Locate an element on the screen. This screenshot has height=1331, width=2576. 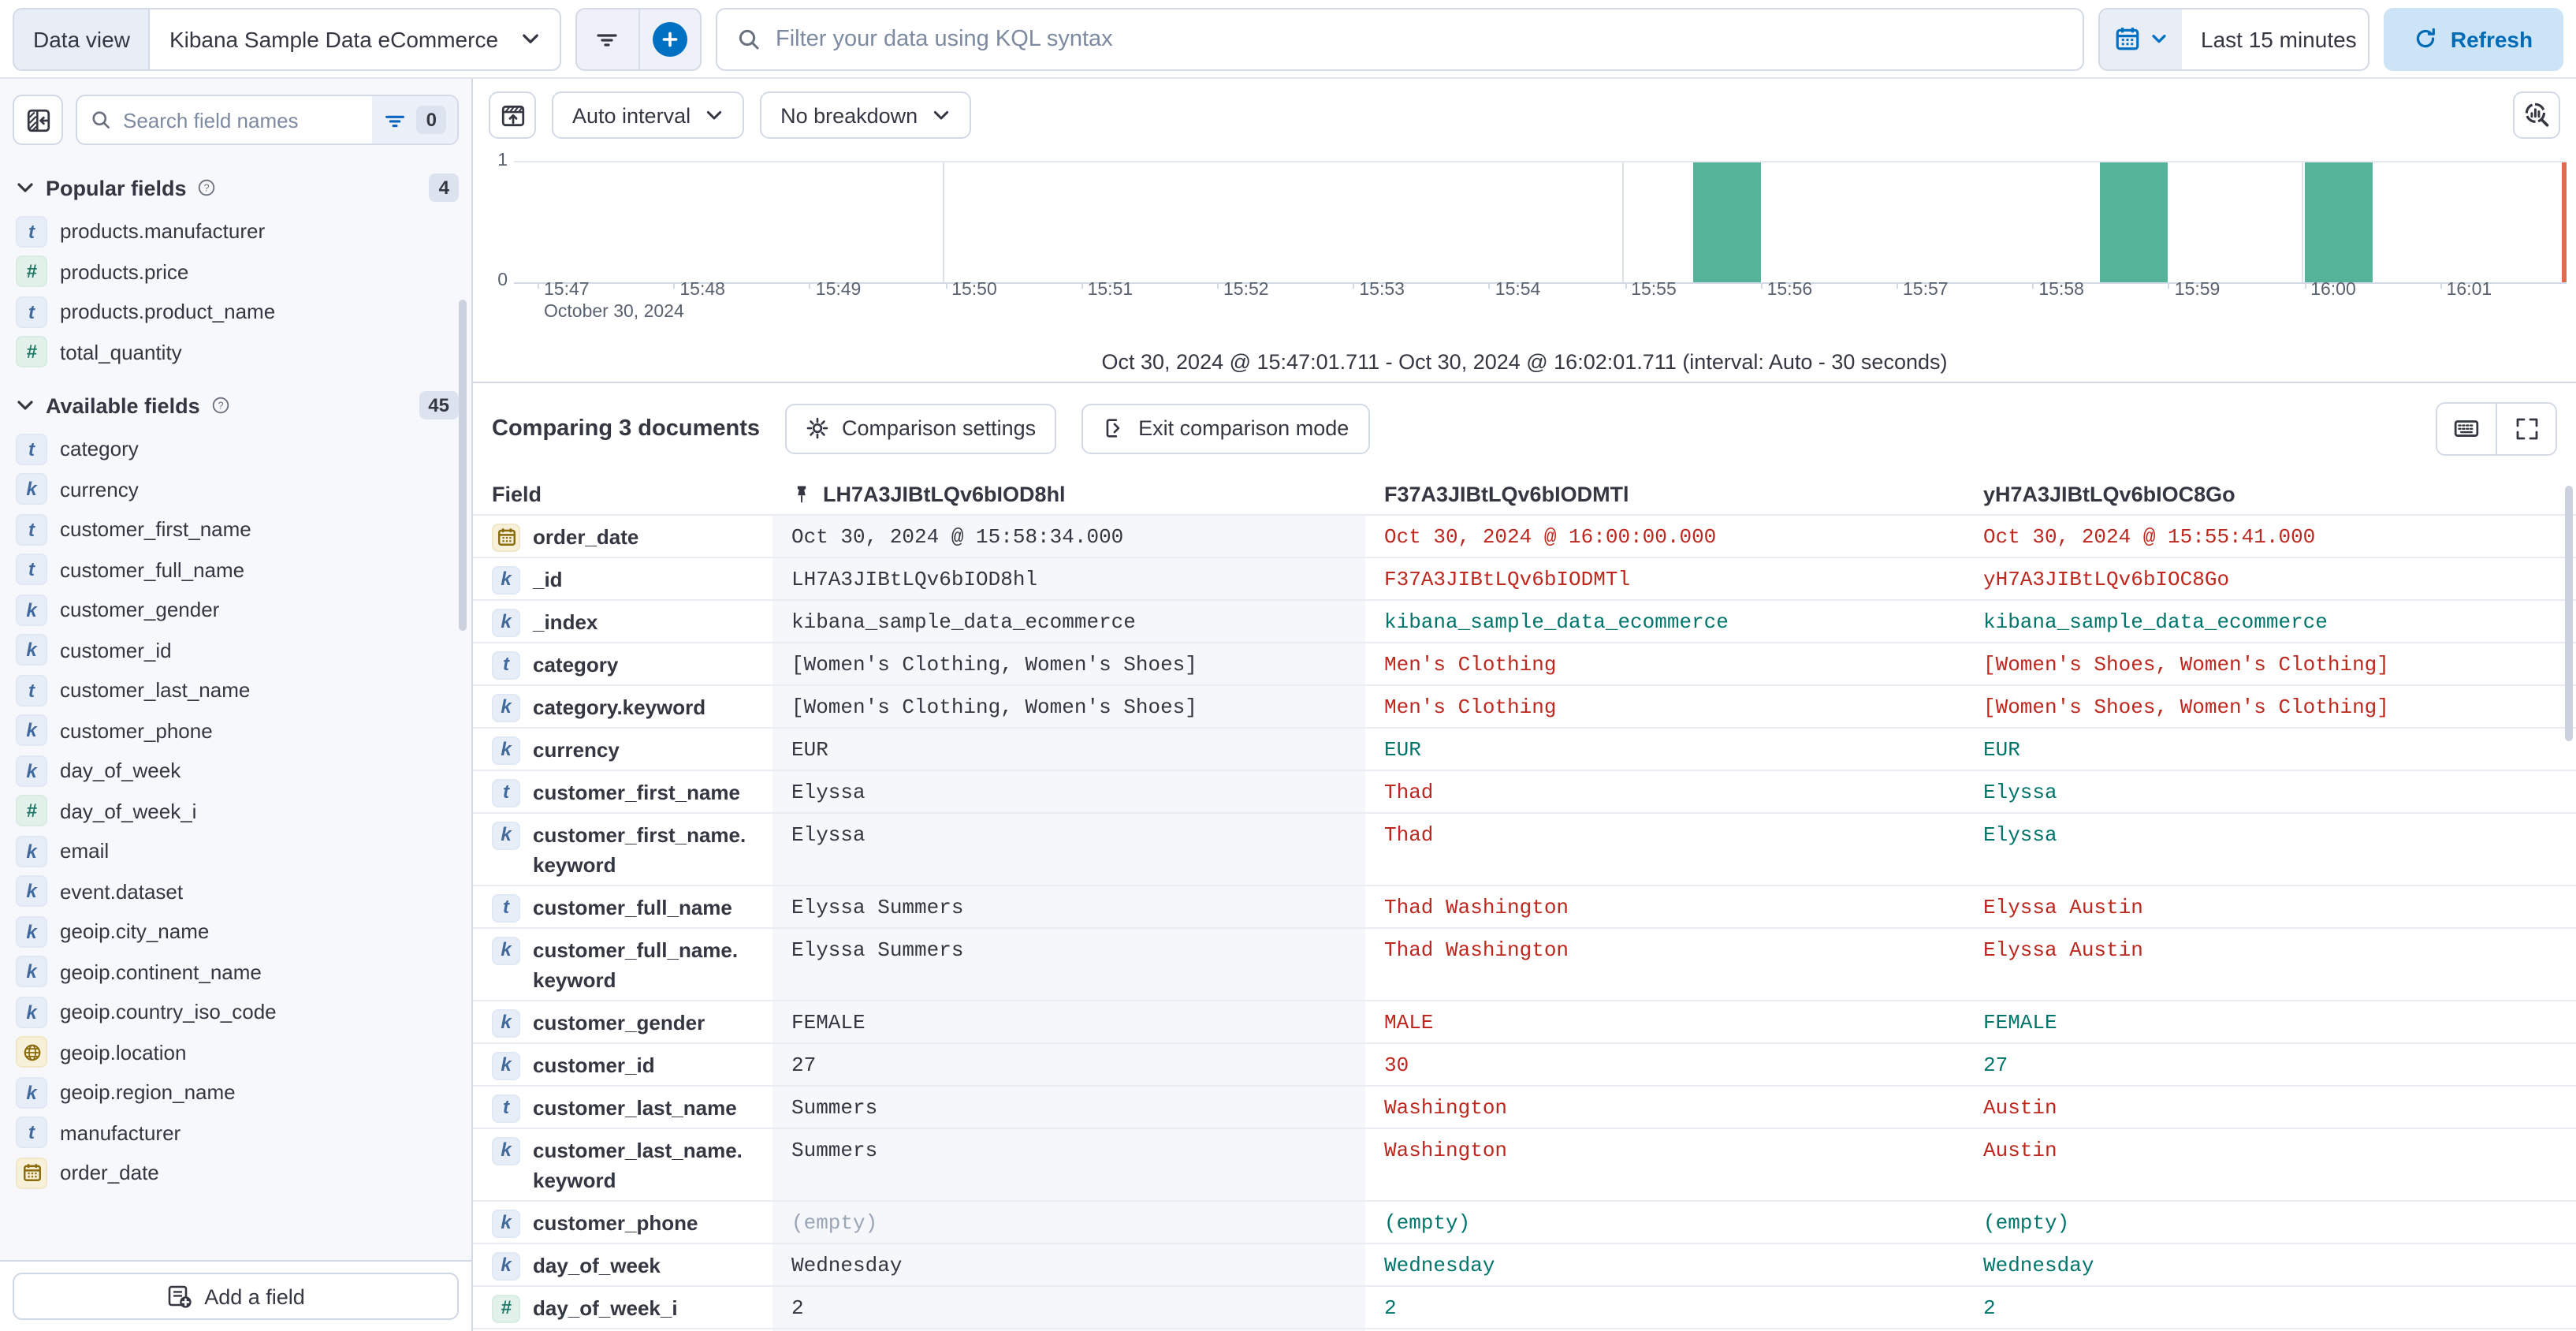
x-axis-date-label: October 30, 2024 is located at coordinates (614, 312).